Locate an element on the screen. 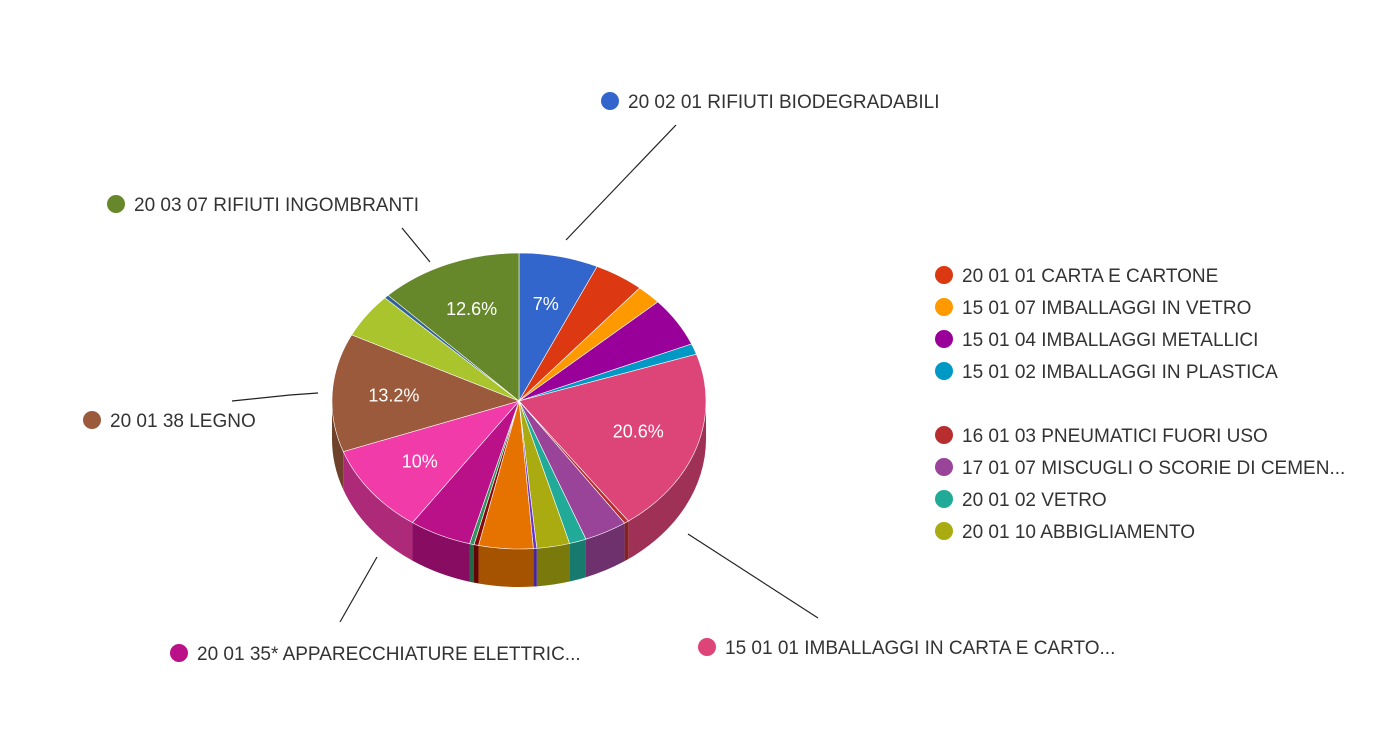 Image resolution: width=1380 pixels, height=730 pixels. legend-label: 15 01 07 IMBALLAGGI IN VETRO is located at coordinates (1106, 308).